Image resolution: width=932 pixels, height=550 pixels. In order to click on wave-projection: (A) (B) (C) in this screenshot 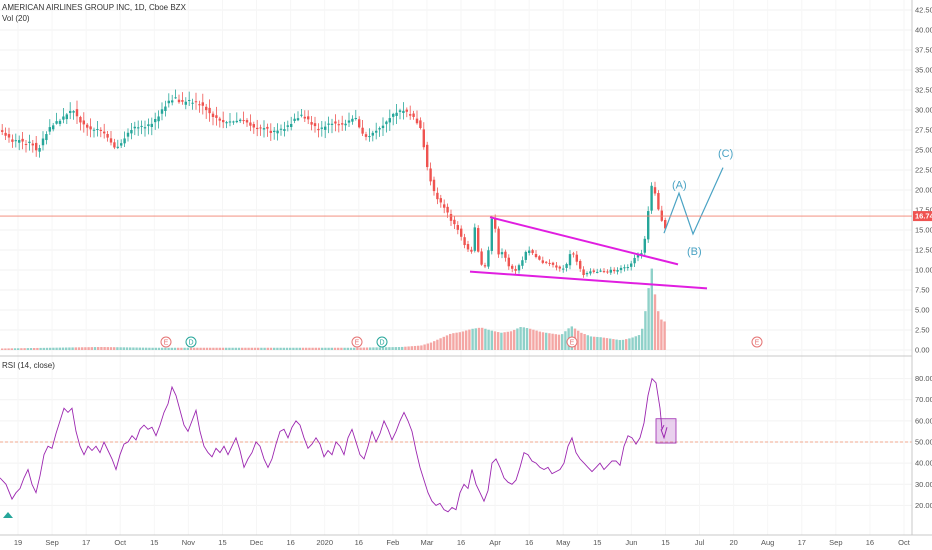, I will do `click(698, 203)`.